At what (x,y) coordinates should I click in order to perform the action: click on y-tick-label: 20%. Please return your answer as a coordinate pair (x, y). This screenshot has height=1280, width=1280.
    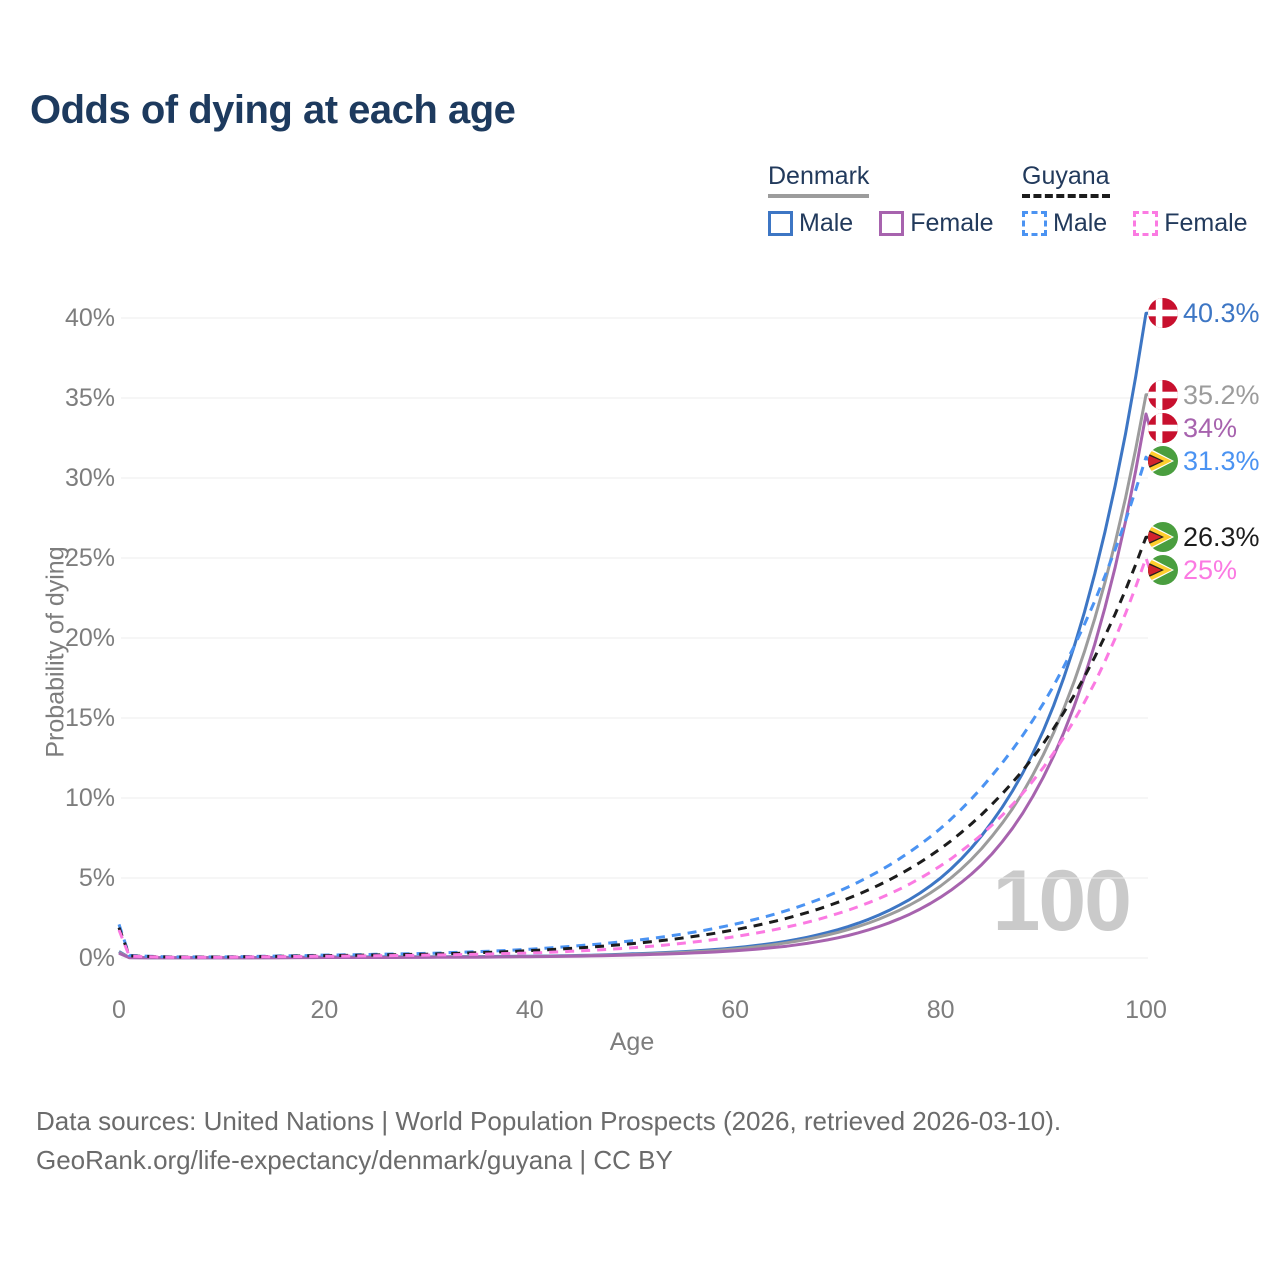
    Looking at the image, I should click on (89, 638).